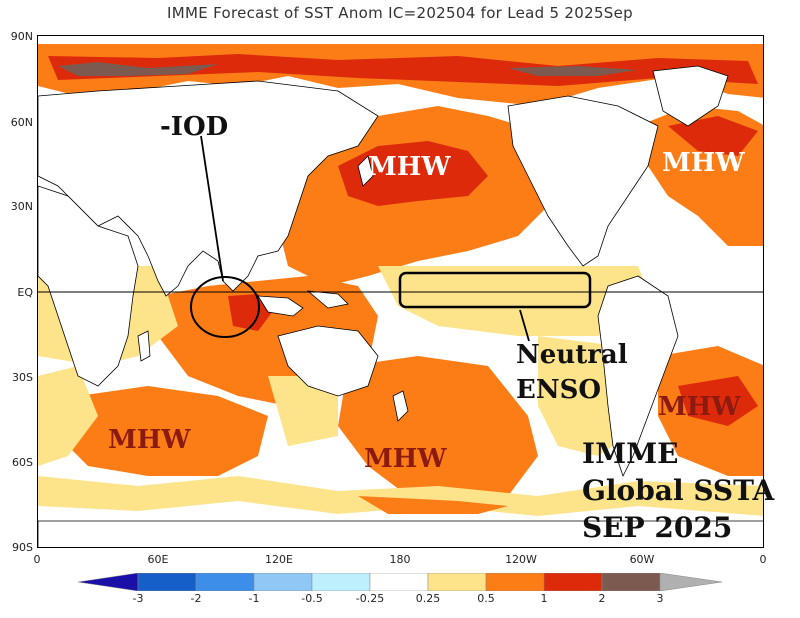 This screenshot has height=618, width=800. I want to click on lon-label-180: 180, so click(400, 559).